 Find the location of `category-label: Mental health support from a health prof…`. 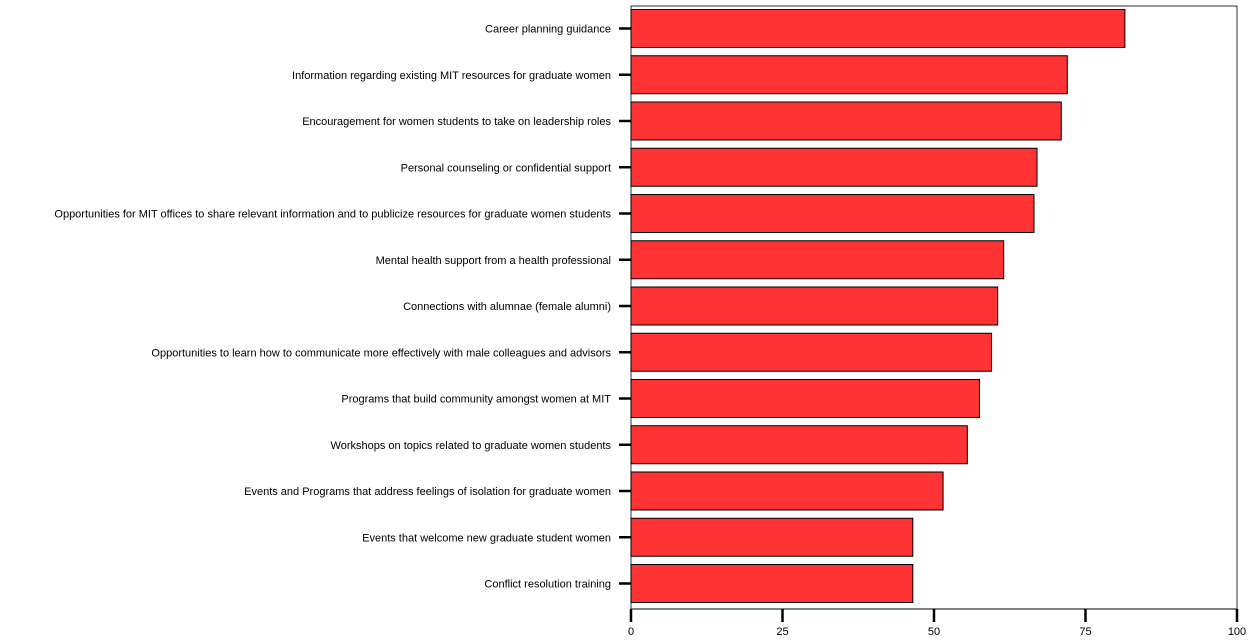

category-label: Mental health support from a health prof… is located at coordinates (493, 261).